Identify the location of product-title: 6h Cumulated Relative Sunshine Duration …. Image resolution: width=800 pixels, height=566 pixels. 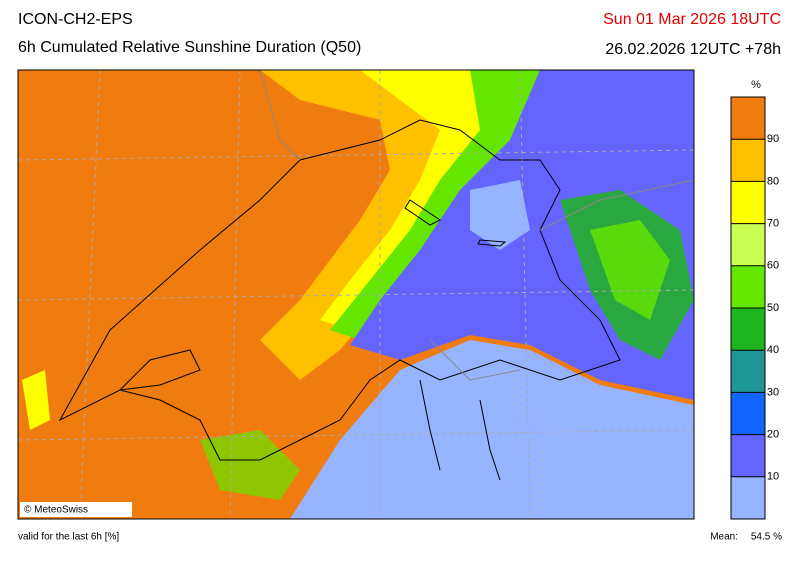
(189, 47).